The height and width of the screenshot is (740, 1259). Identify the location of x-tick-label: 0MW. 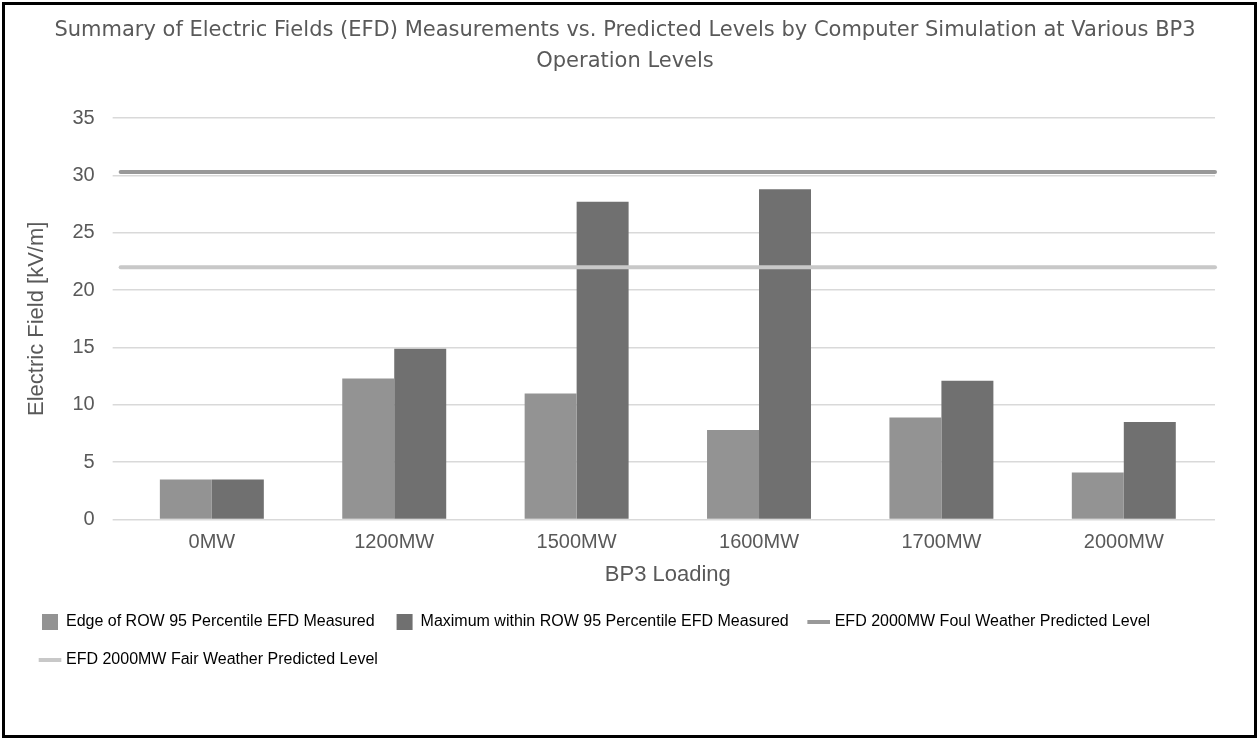
(212, 541).